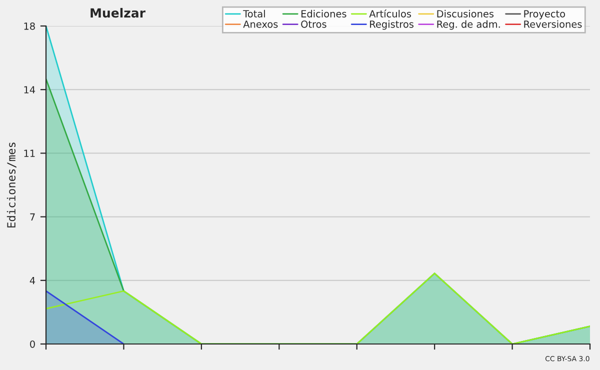 The height and width of the screenshot is (370, 600). Describe the element at coordinates (29, 26) in the screenshot. I see `y-tick-label: 18` at that location.